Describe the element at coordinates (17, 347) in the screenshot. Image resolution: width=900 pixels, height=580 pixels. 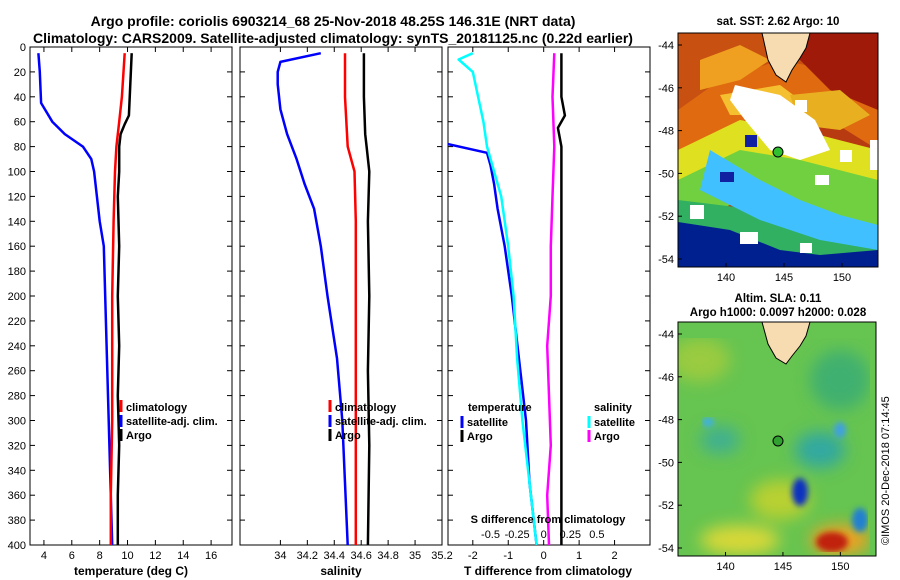
I see `y-tick-label: 240` at that location.